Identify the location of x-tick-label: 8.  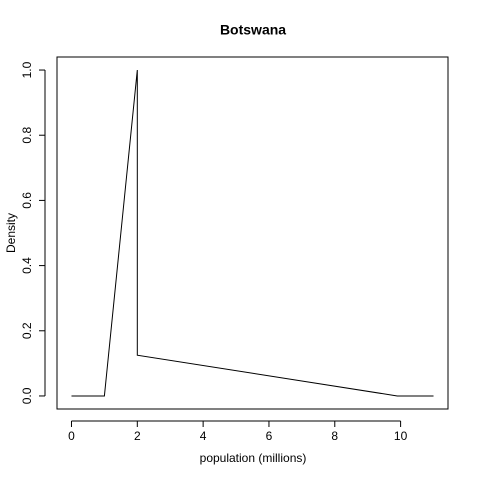
(334, 436).